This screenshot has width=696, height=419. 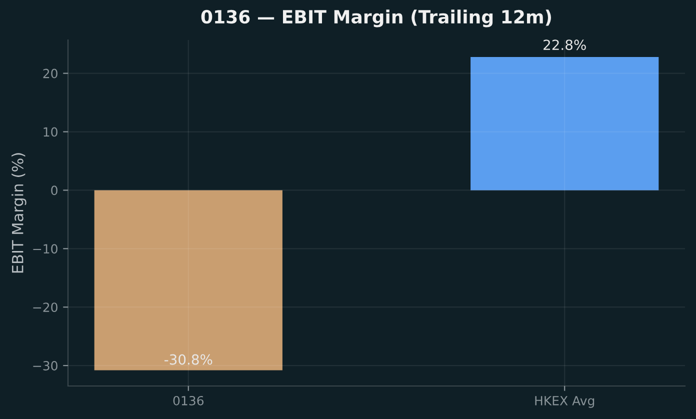 What do you see at coordinates (45, 365) in the screenshot?
I see `y-tick-label: −30` at bounding box center [45, 365].